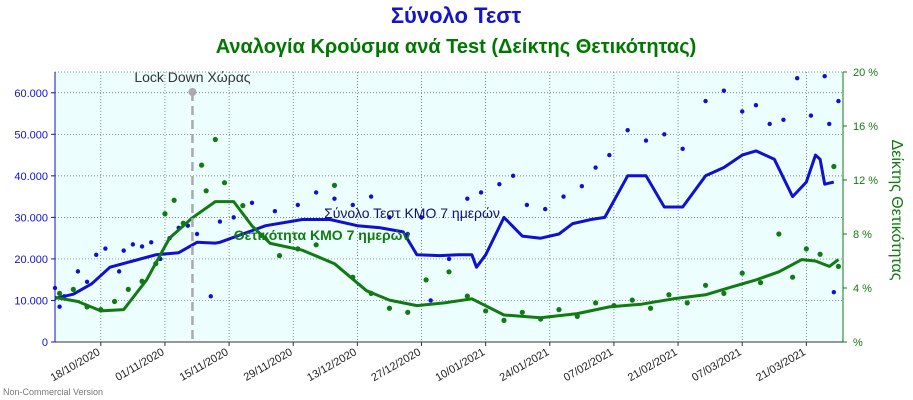 The width and height of the screenshot is (913, 400). What do you see at coordinates (781, 365) in the screenshot?
I see `x-tick-label: 21/03/2021` at bounding box center [781, 365].